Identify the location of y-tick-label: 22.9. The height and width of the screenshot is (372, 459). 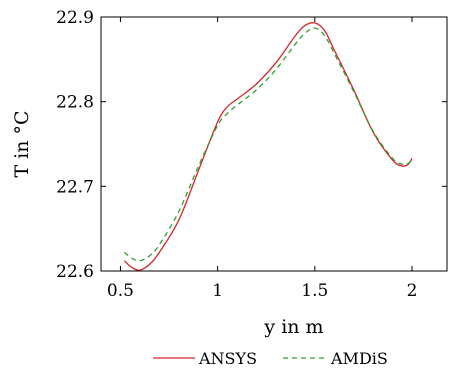
(75, 18).